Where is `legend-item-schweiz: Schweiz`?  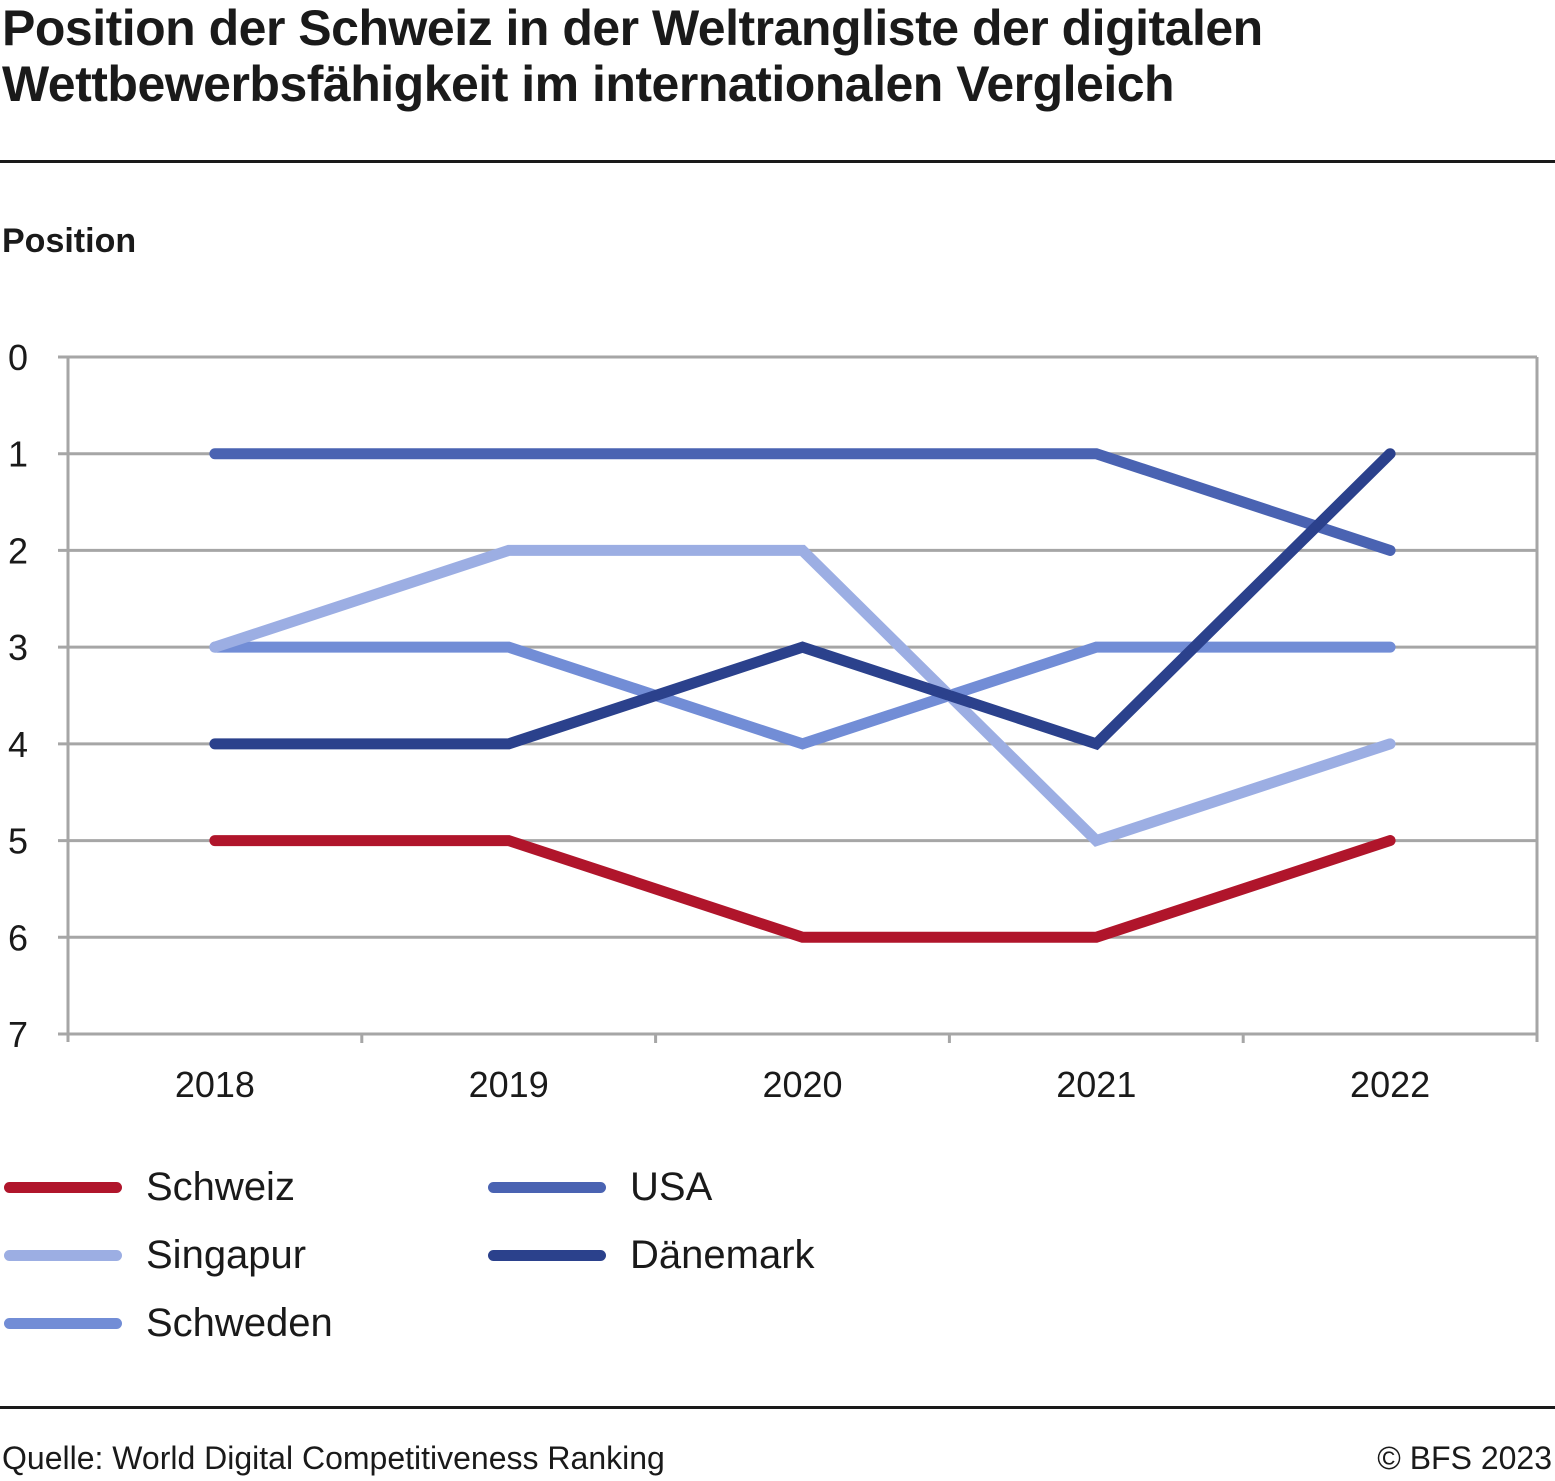
legend-item-schweiz: Schweiz is located at coordinates (147, 1187).